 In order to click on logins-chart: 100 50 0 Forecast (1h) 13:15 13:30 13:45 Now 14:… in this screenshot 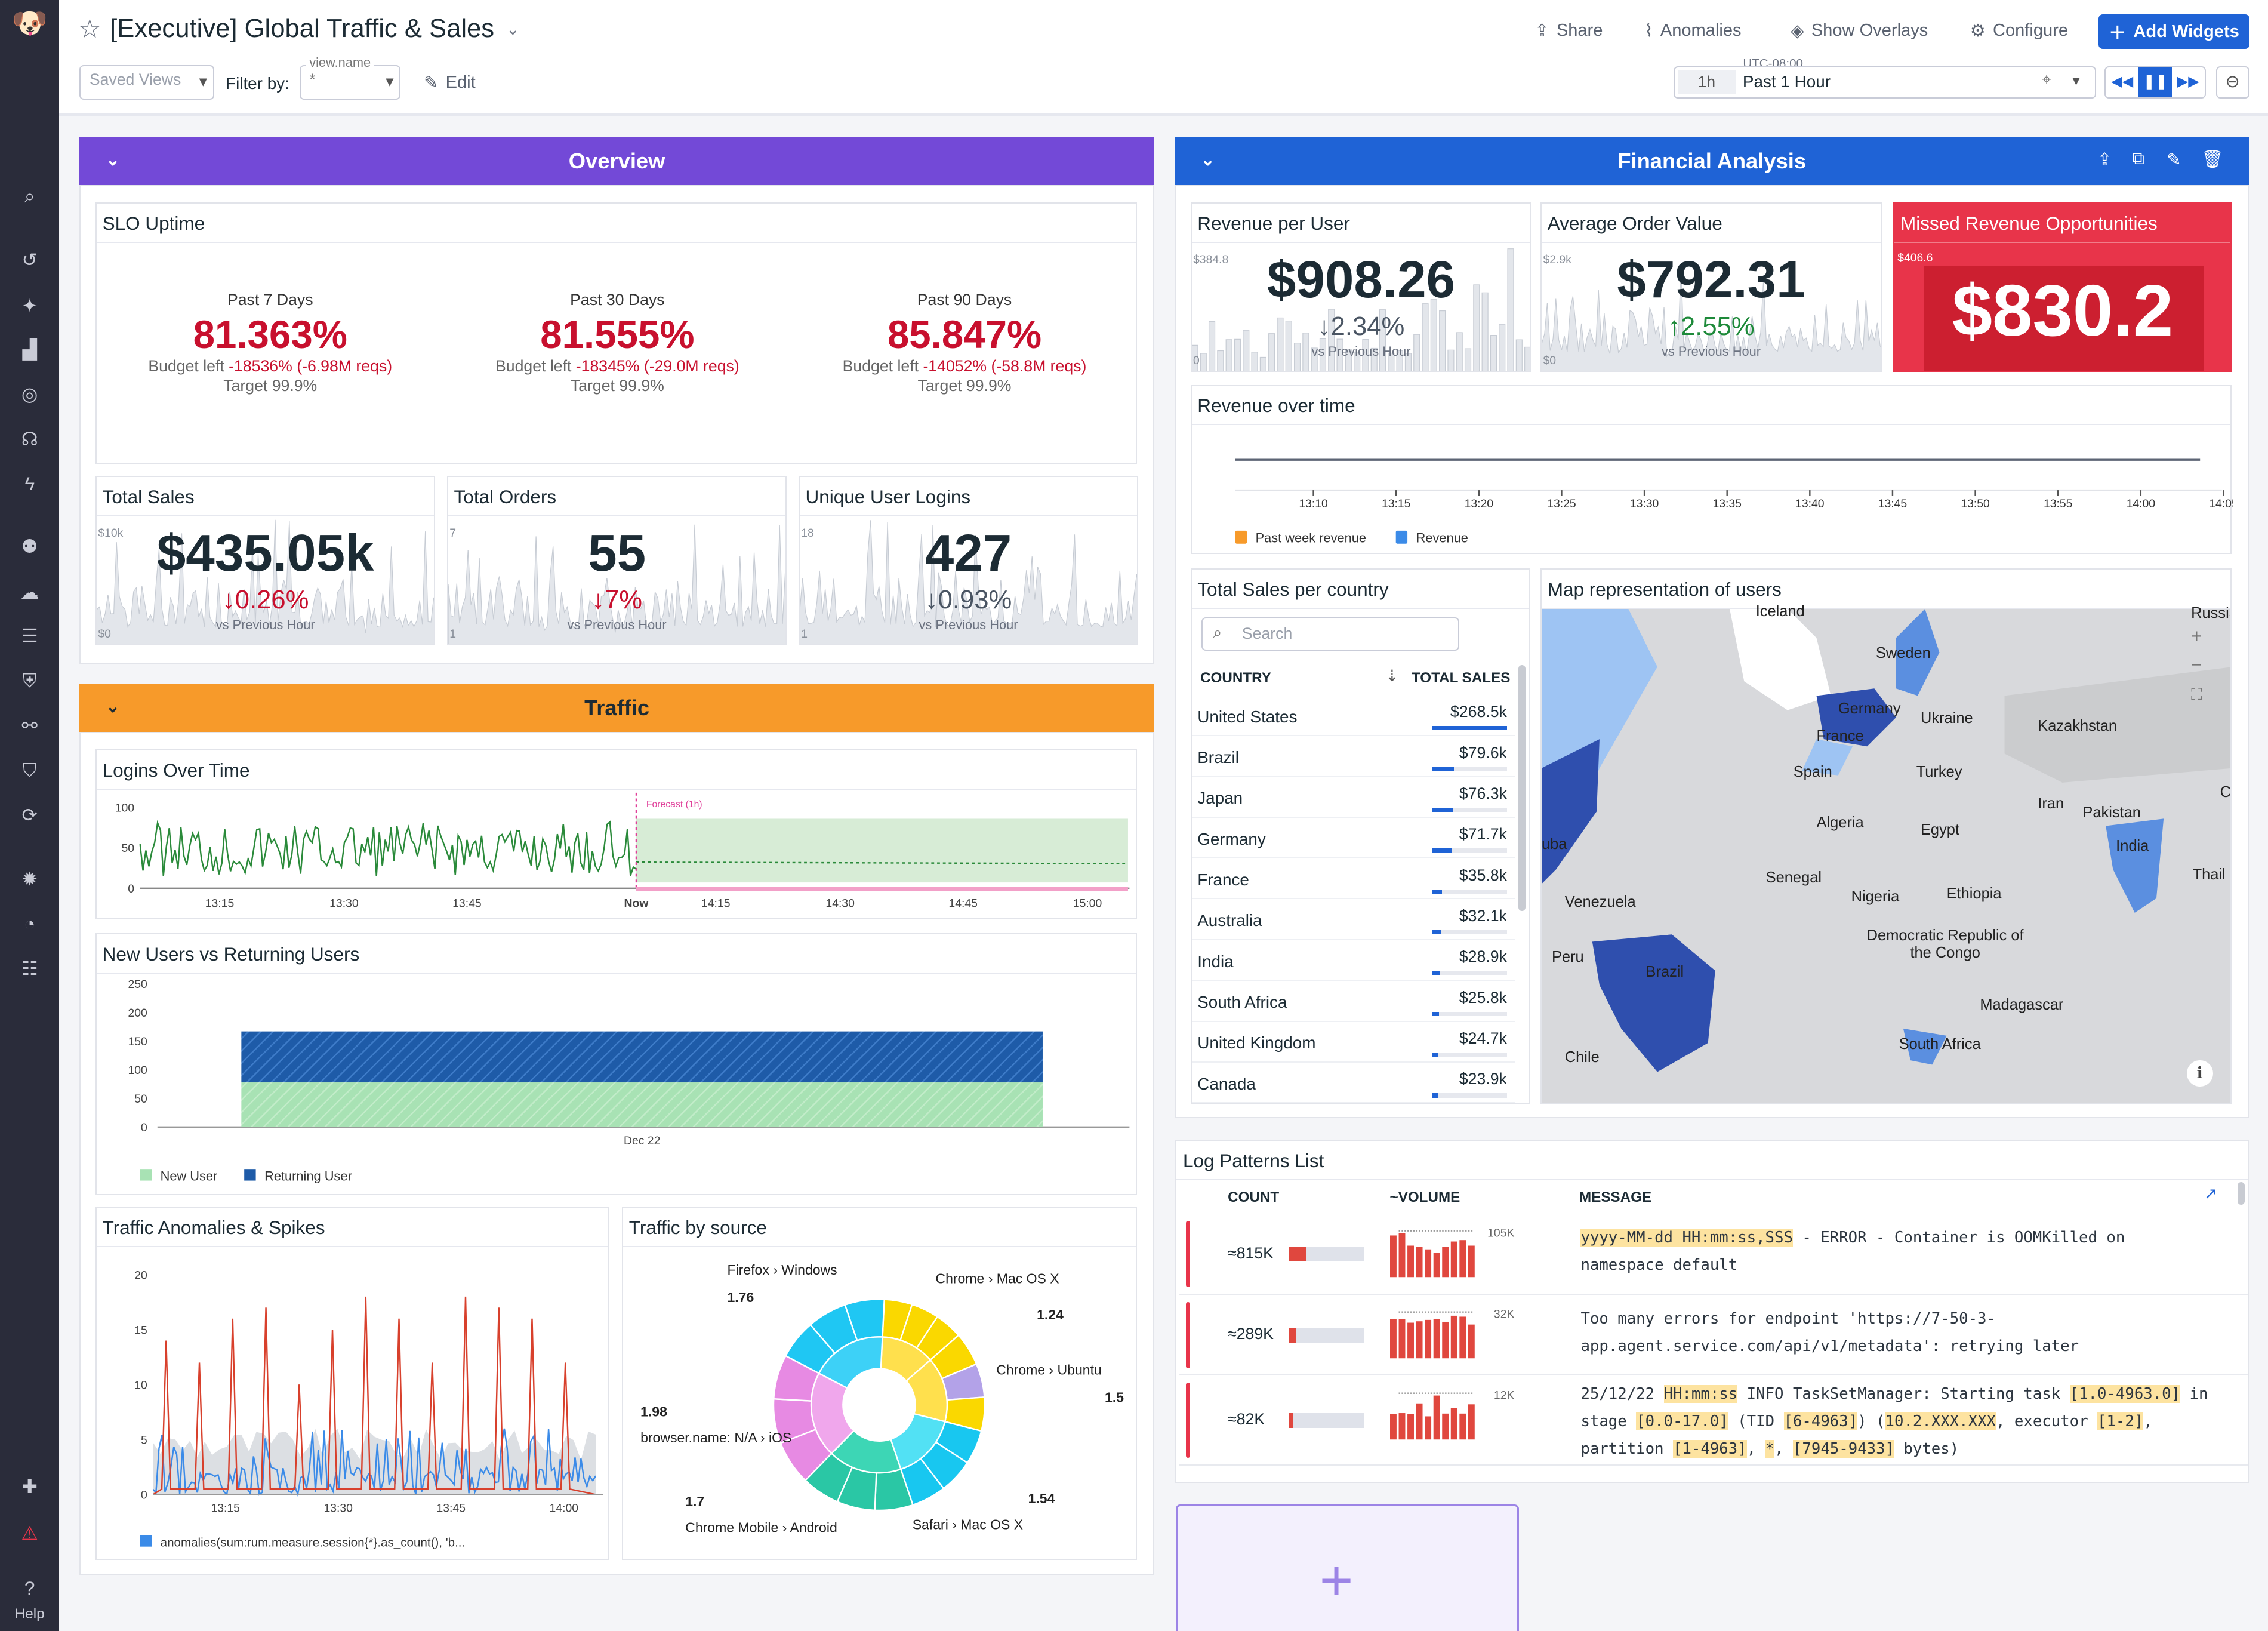, I will do `click(617, 855)`.